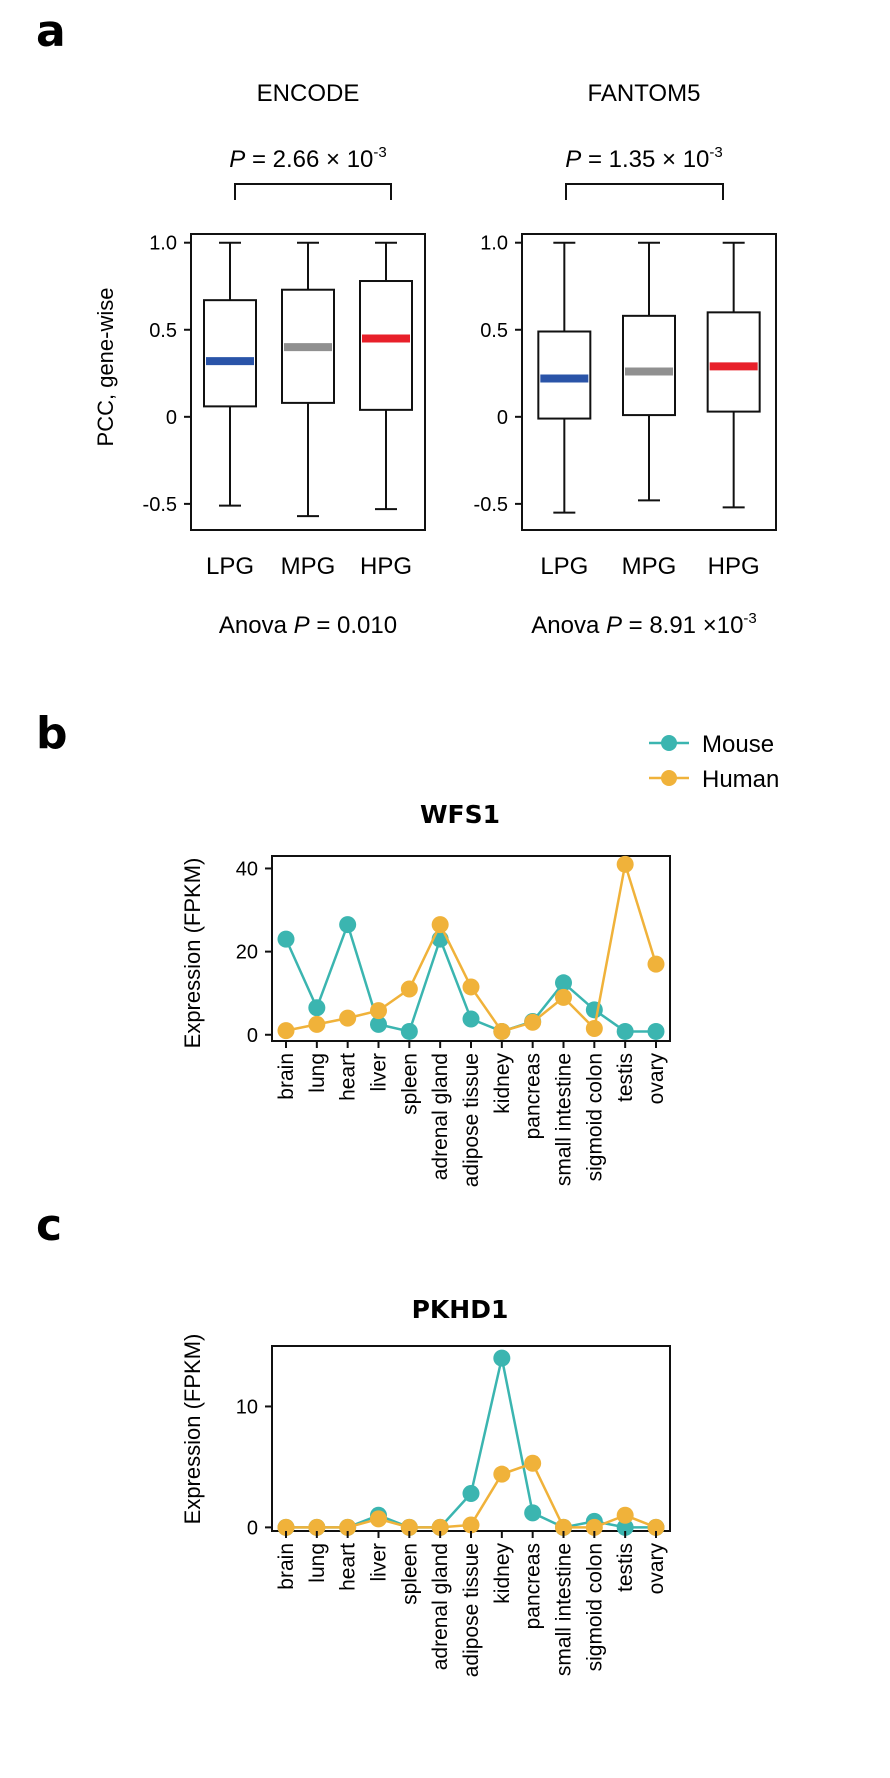 The height and width of the screenshot is (1778, 890). I want to click on y-tick-label-encode: 0.5, so click(163, 331).